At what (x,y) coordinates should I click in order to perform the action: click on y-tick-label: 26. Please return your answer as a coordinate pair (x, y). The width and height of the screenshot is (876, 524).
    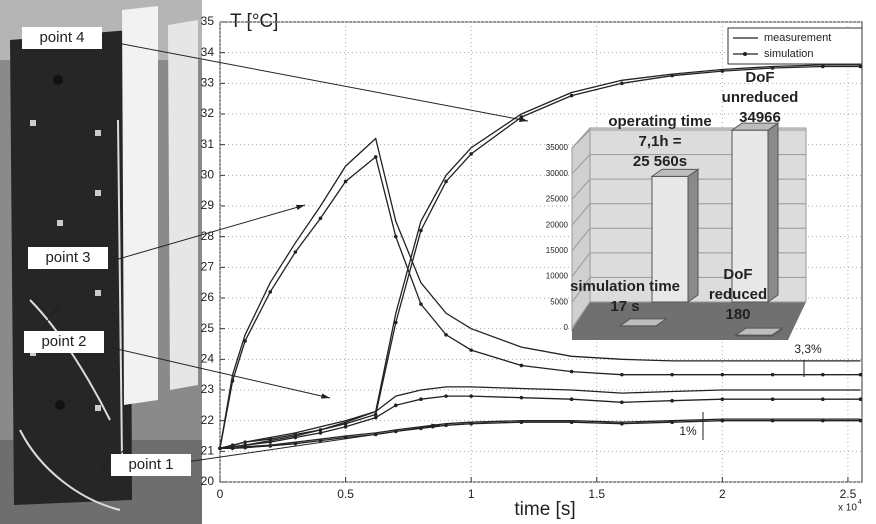
    Looking at the image, I should click on (208, 297).